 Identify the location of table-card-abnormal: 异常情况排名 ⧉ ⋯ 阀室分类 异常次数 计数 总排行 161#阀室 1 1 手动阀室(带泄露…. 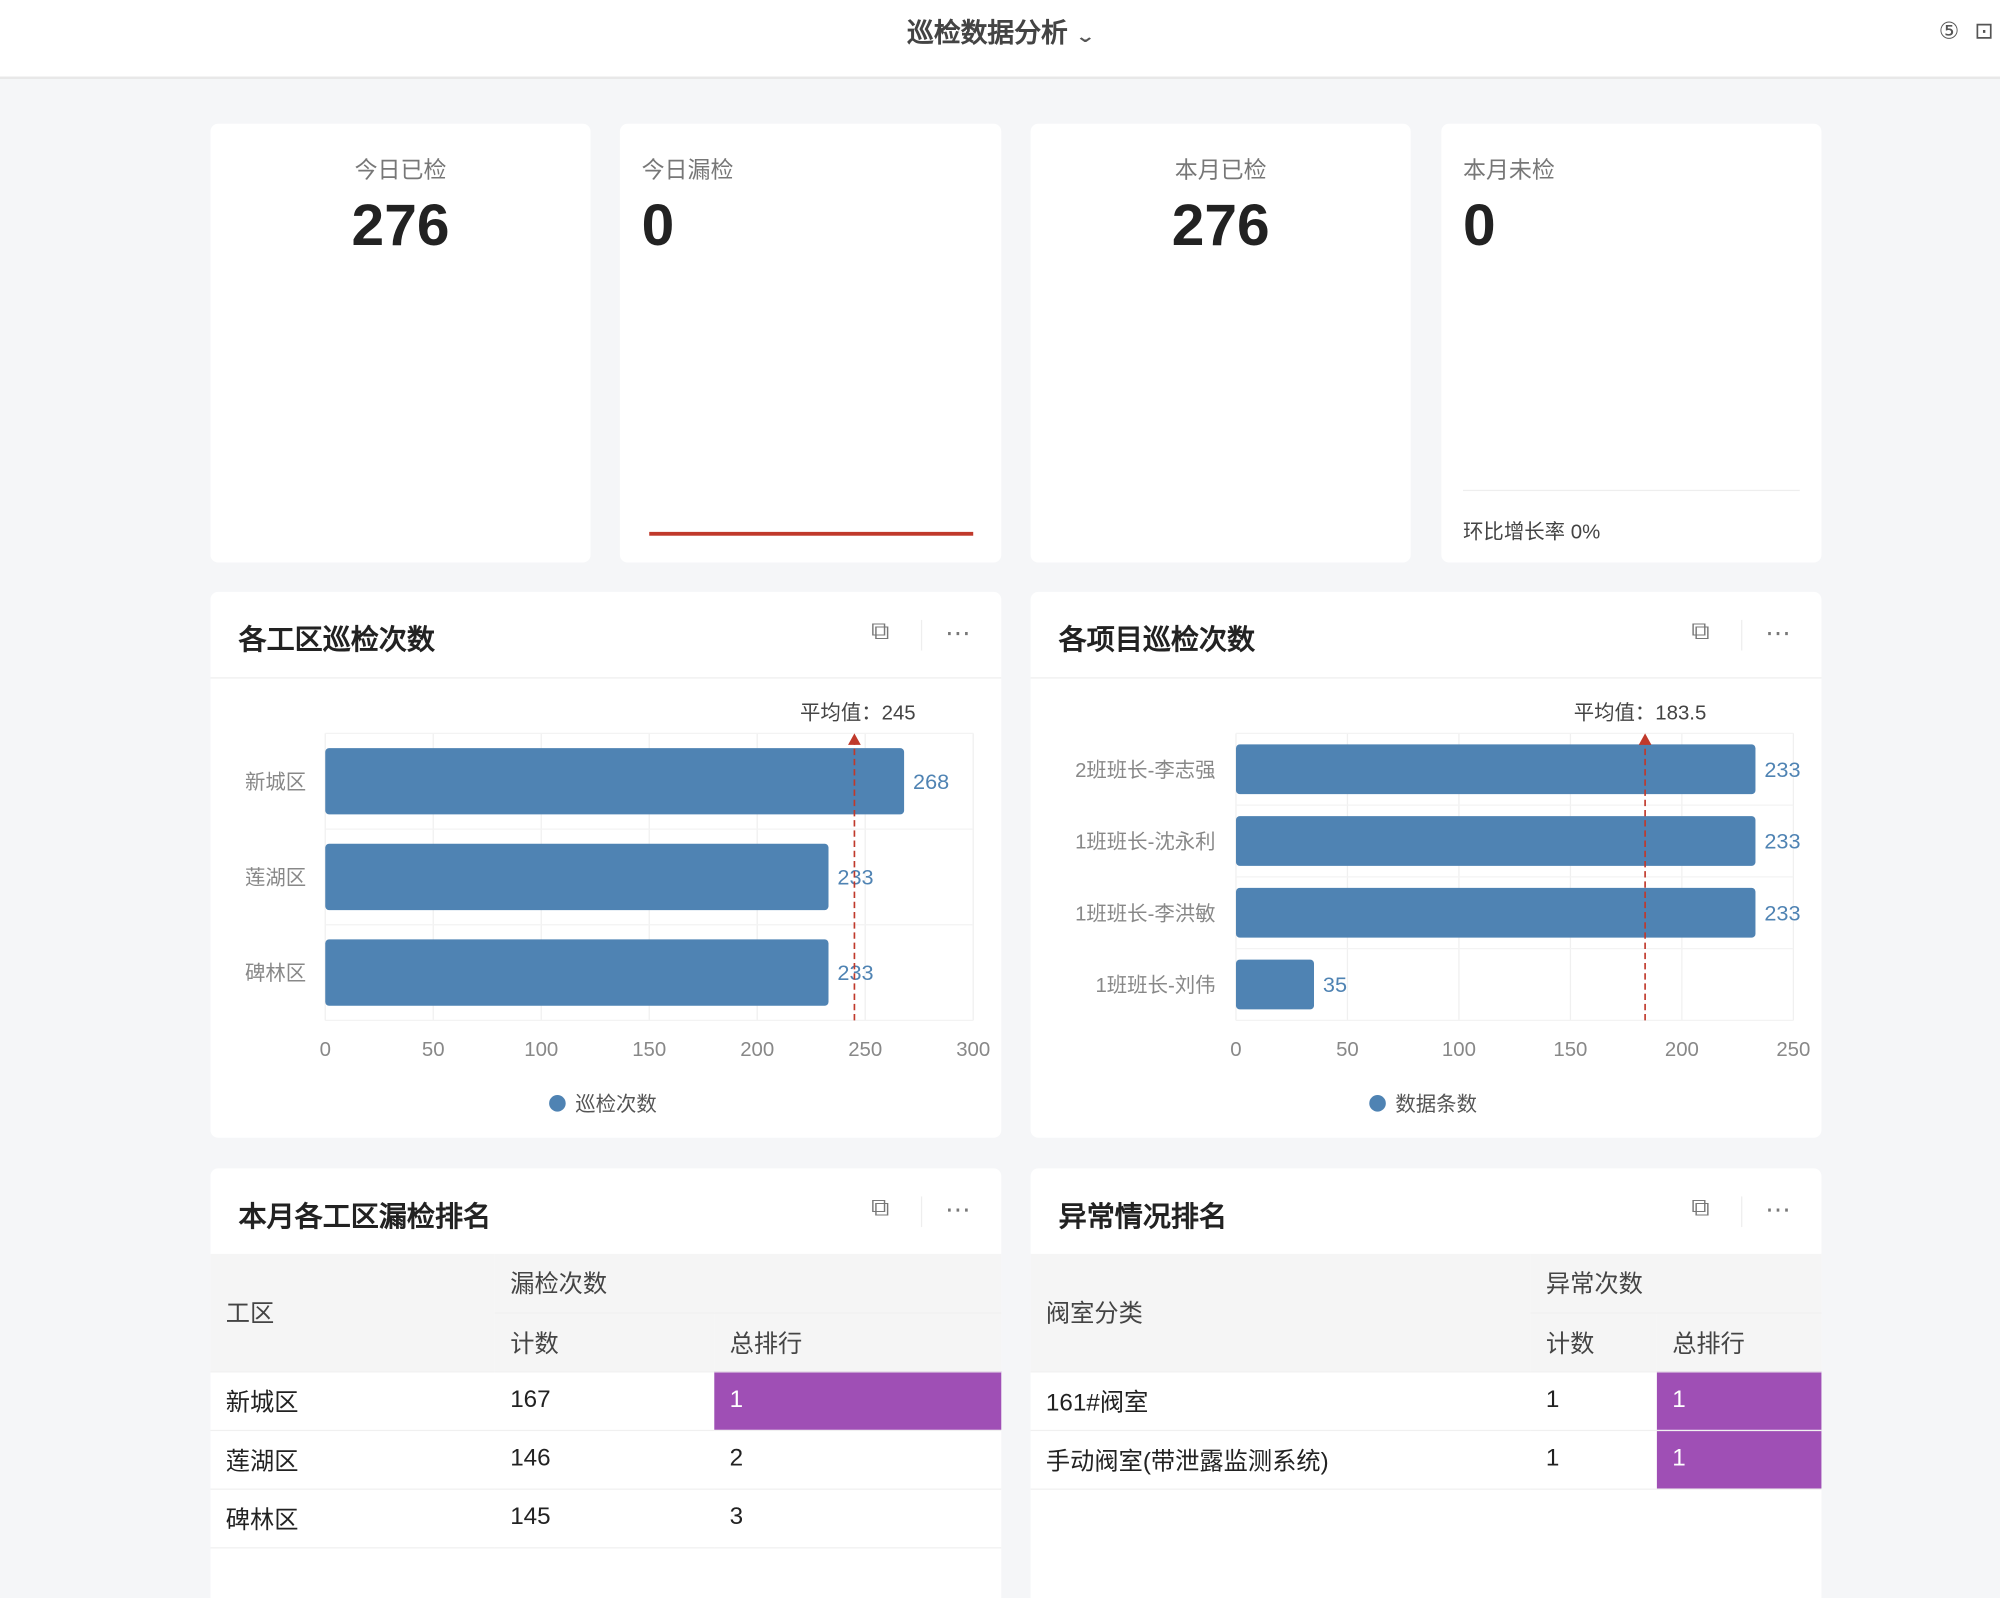
(1426, 1383).